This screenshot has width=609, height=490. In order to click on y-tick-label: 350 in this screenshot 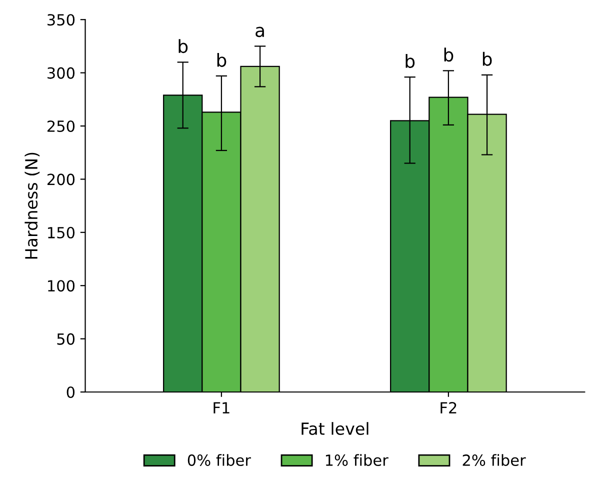, I will do `click(61, 20)`.